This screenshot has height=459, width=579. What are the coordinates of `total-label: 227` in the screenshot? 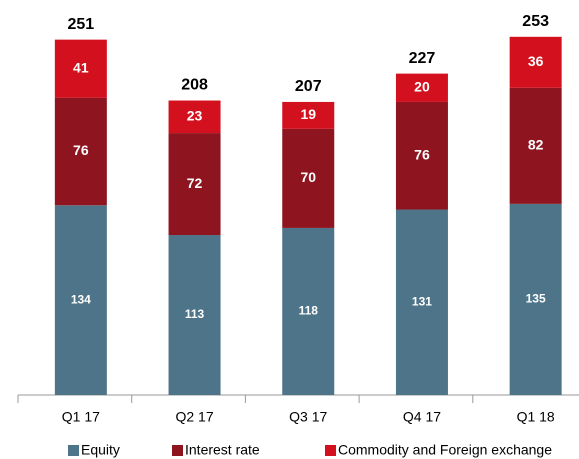 It's located at (422, 58).